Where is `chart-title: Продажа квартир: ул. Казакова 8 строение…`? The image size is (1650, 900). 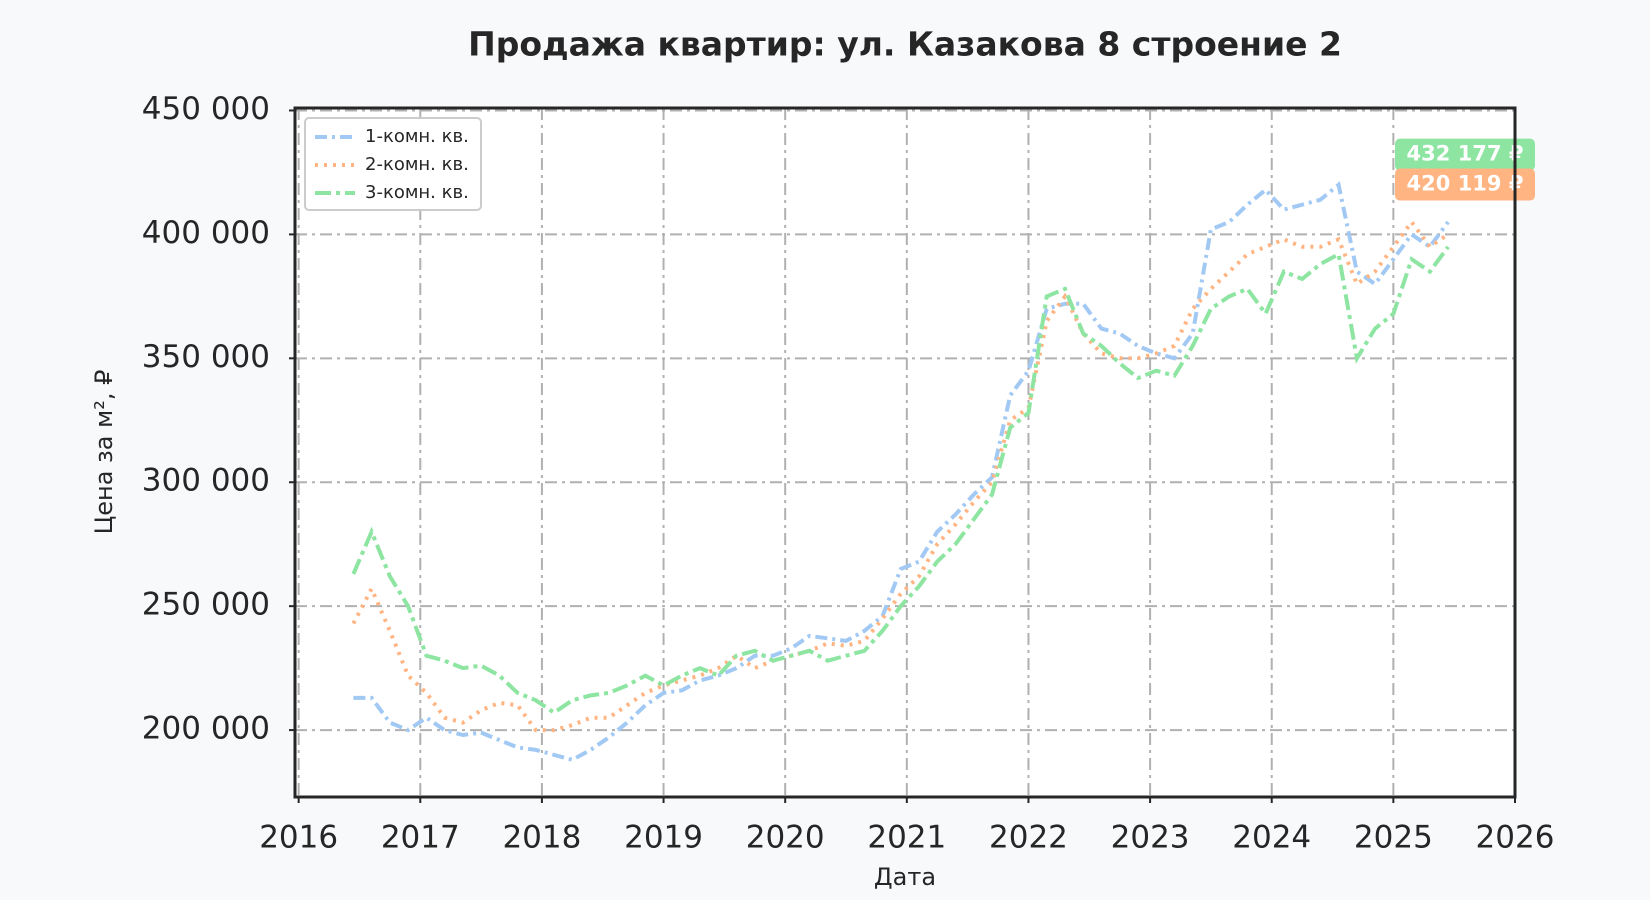 chart-title: Продажа квартир: ул. Казакова 8 строение… is located at coordinates (905, 44).